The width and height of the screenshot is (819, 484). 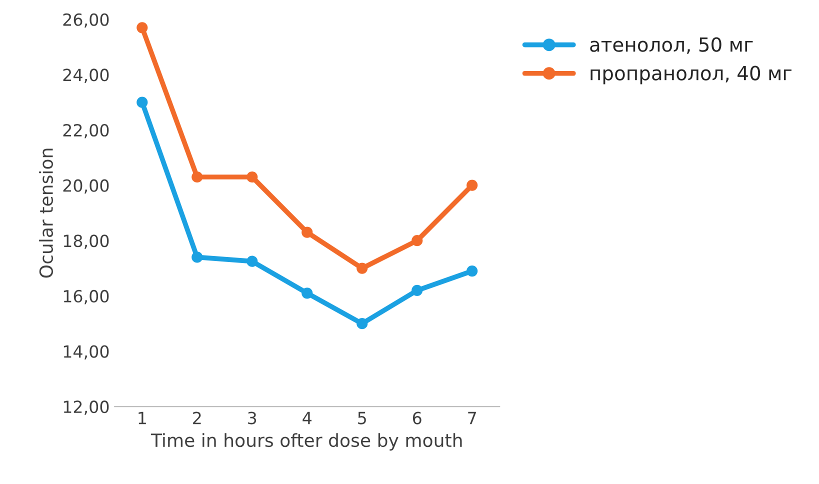 I want to click on x-tick-label: 2, so click(x=197, y=418).